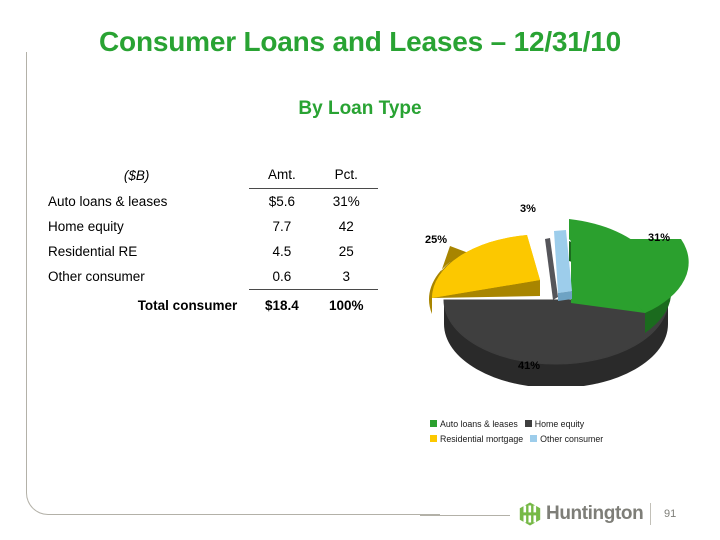 The height and width of the screenshot is (540, 720). I want to click on row-amount: 4.5, so click(282, 251).